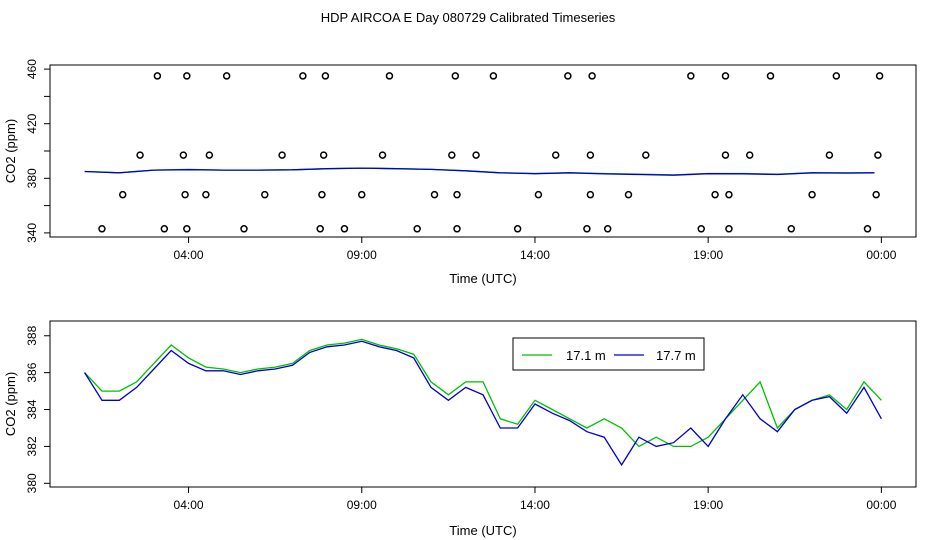 The image size is (936, 540). I want to click on bottom-y-tick-label: 380, so click(32, 483).